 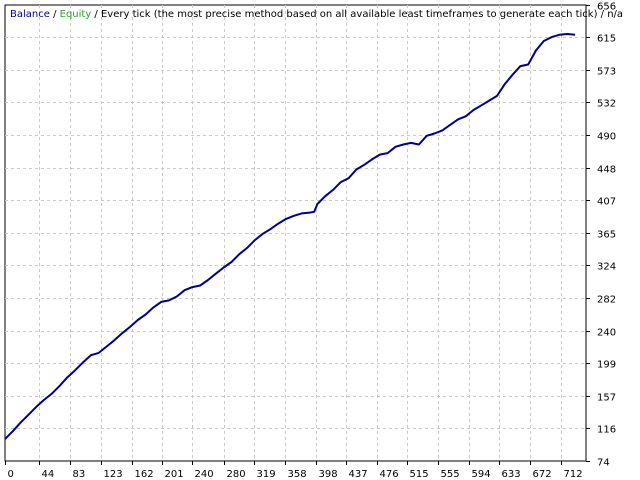 I want to click on y-tick-label: 656, so click(x=606, y=7).